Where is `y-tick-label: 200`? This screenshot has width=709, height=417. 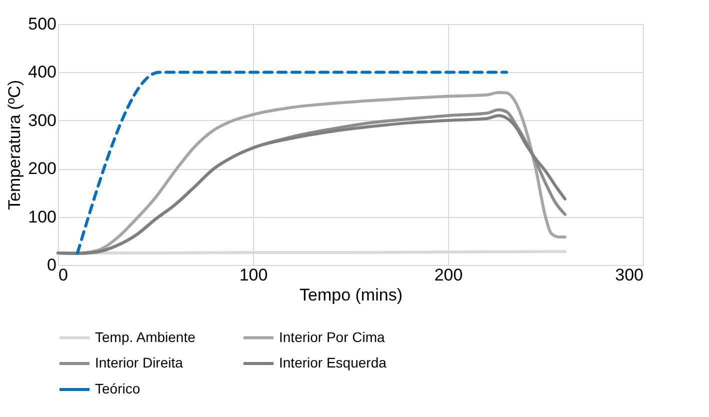 y-tick-label: 200 is located at coordinates (42, 168).